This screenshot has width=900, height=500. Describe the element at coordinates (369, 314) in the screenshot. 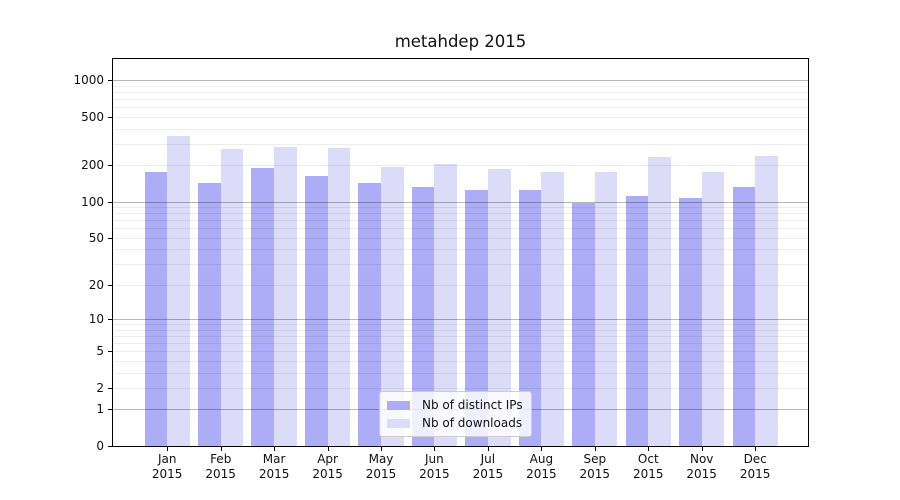

I see `bar-ips-may` at that location.